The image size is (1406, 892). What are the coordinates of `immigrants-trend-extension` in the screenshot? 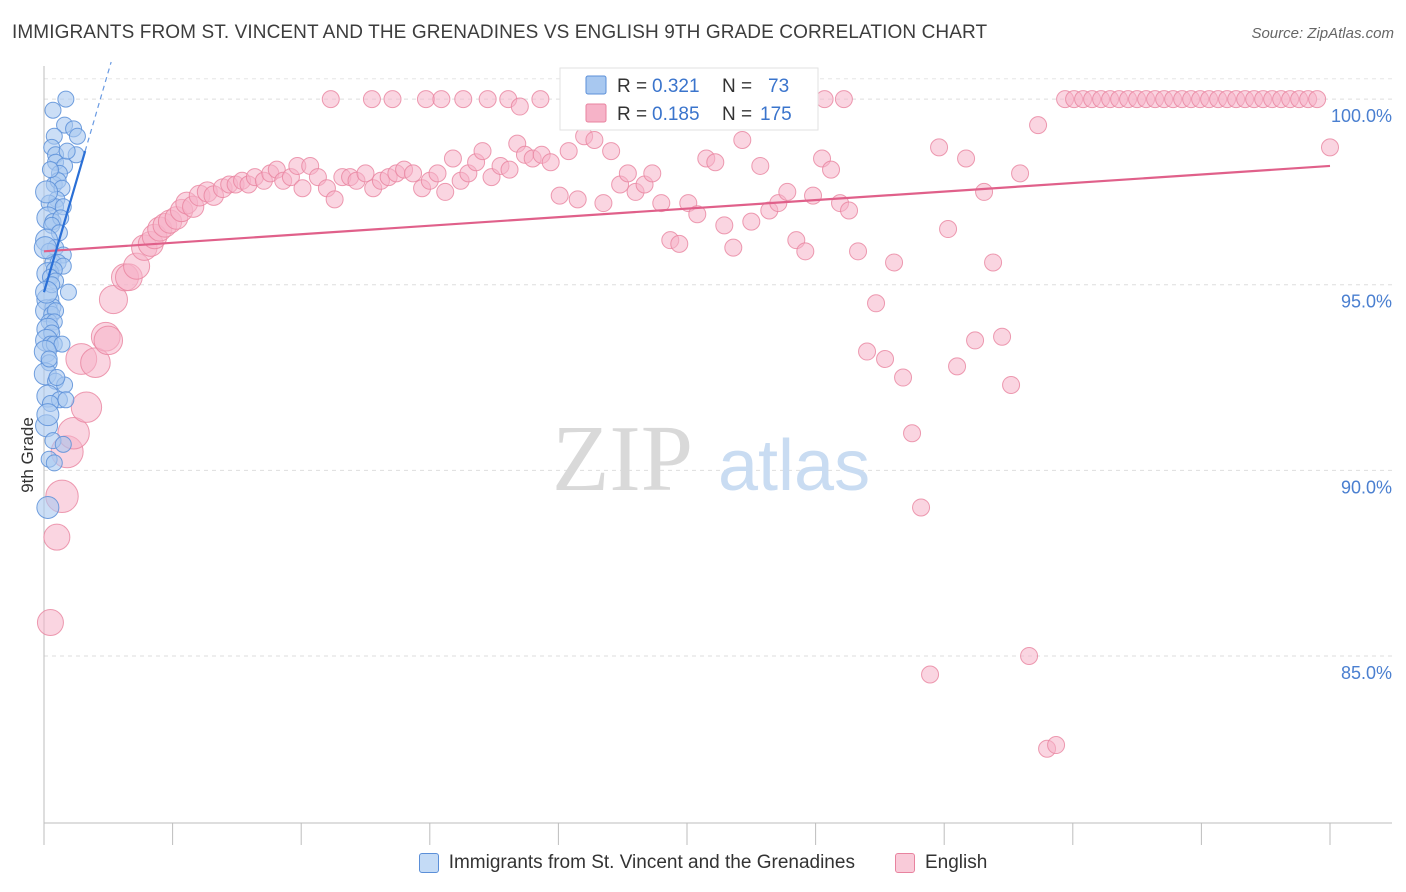 It's located at (98, 106).